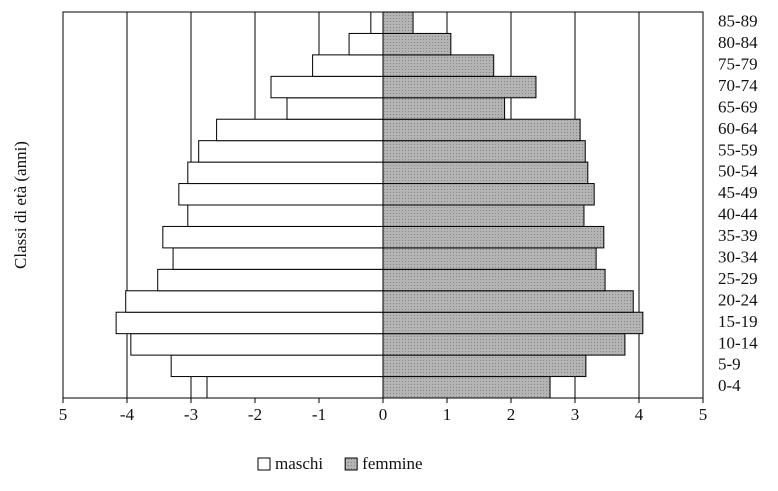 This screenshot has width=778, height=491. Describe the element at coordinates (738, 321) in the screenshot. I see `y-tick-label: 15-19` at that location.